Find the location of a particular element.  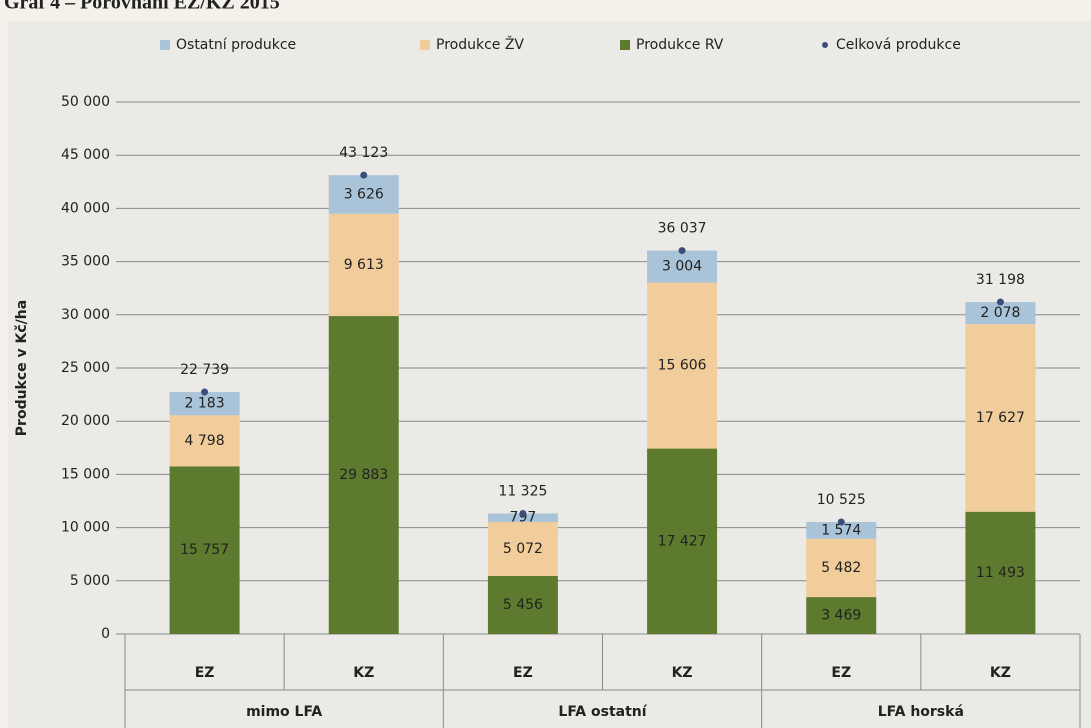

data-label: 2 183 is located at coordinates (205, 404).